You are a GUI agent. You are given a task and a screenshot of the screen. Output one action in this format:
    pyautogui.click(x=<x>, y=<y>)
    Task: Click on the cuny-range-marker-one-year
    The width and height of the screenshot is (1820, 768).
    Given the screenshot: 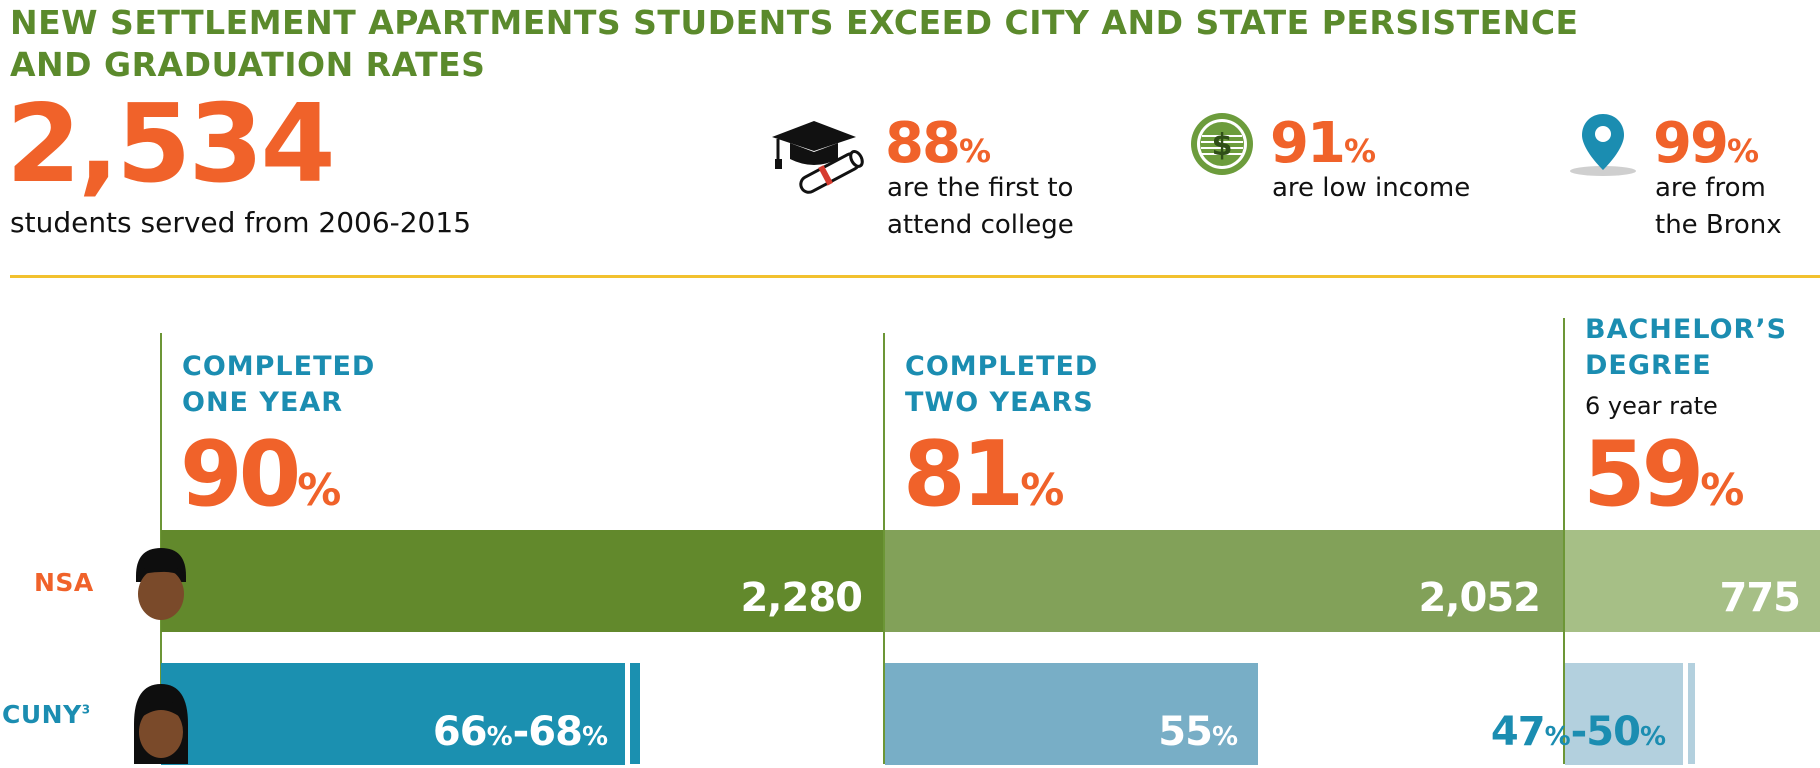 What is the action you would take?
    pyautogui.click(x=635, y=713)
    